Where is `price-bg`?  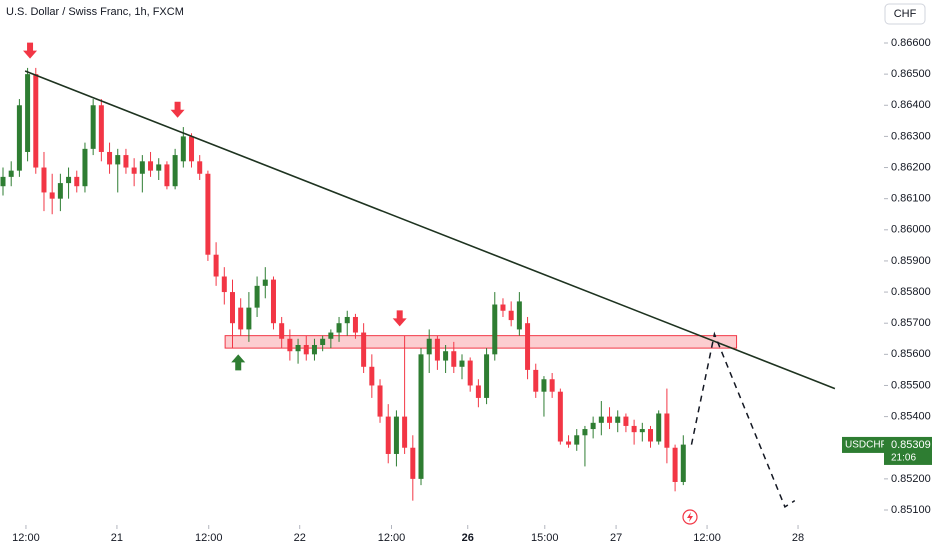
price-bg is located at coordinates (908, 450).